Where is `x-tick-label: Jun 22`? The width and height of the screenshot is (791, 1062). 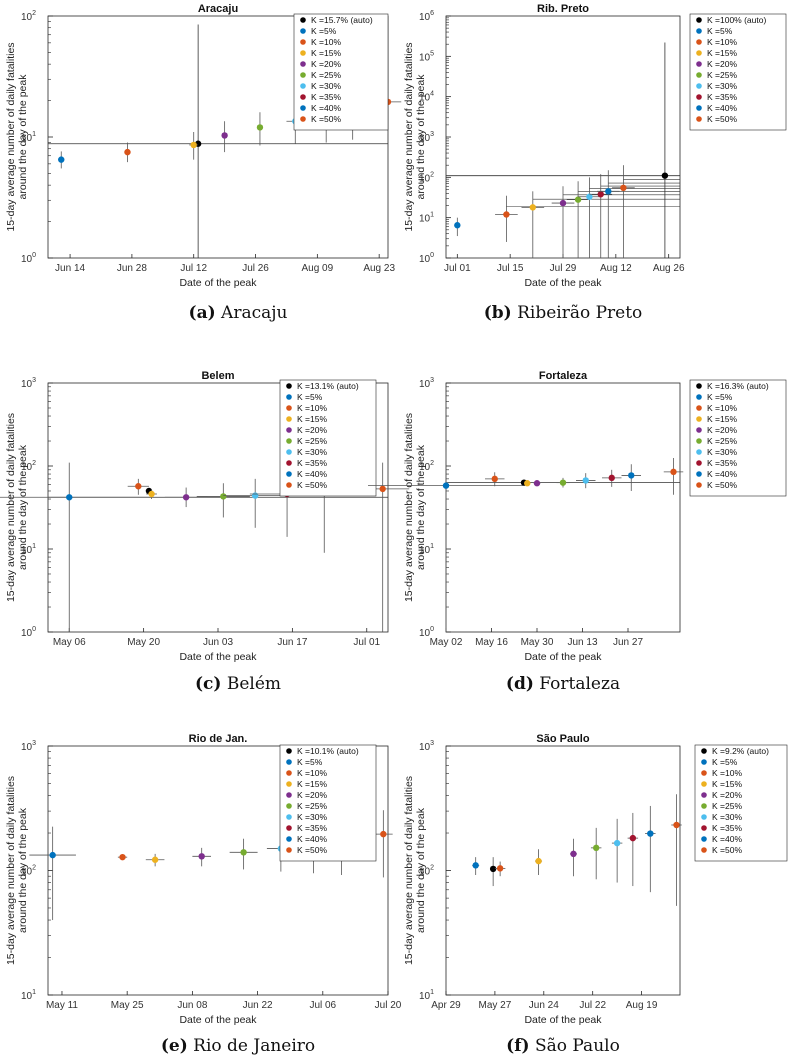
x-tick-label: Jun 22 is located at coordinates (258, 1005).